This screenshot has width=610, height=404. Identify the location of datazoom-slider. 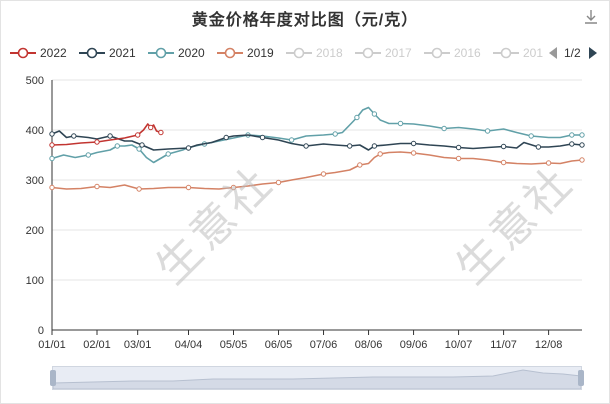
(317, 378).